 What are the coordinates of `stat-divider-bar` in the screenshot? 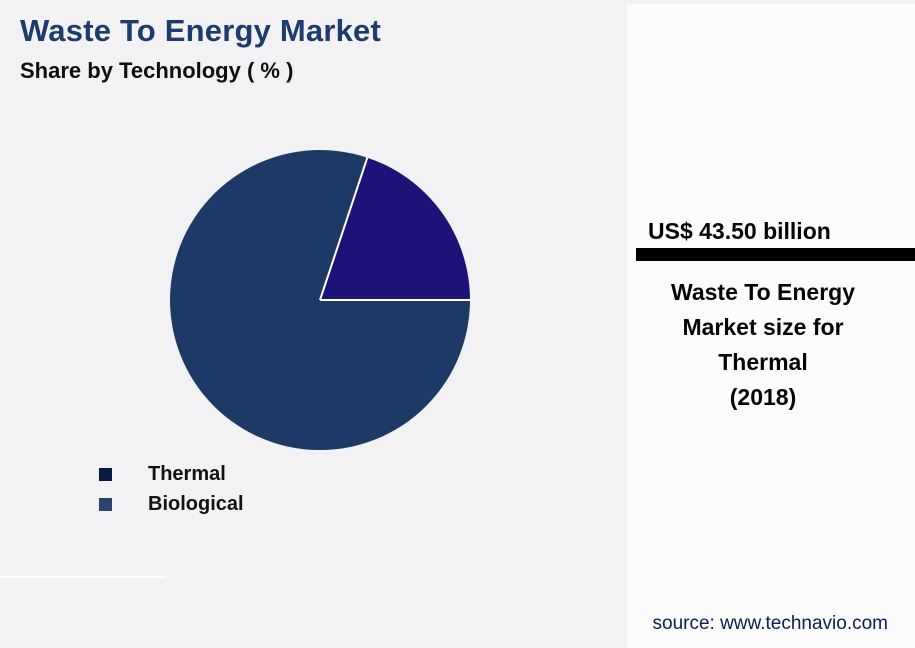 It's located at (775, 254).